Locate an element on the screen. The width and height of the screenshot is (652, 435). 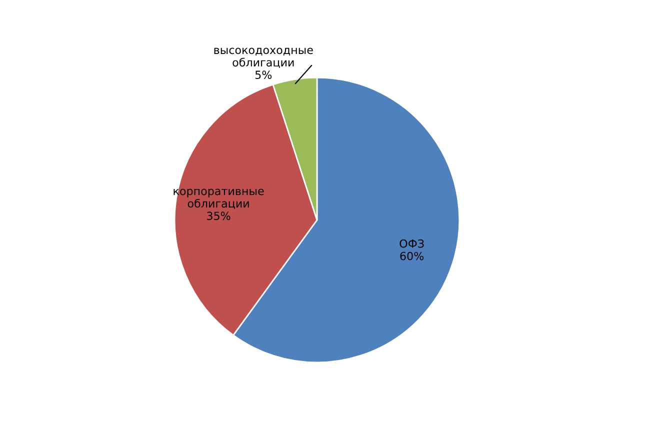
data-label: 5% is located at coordinates (263, 75).